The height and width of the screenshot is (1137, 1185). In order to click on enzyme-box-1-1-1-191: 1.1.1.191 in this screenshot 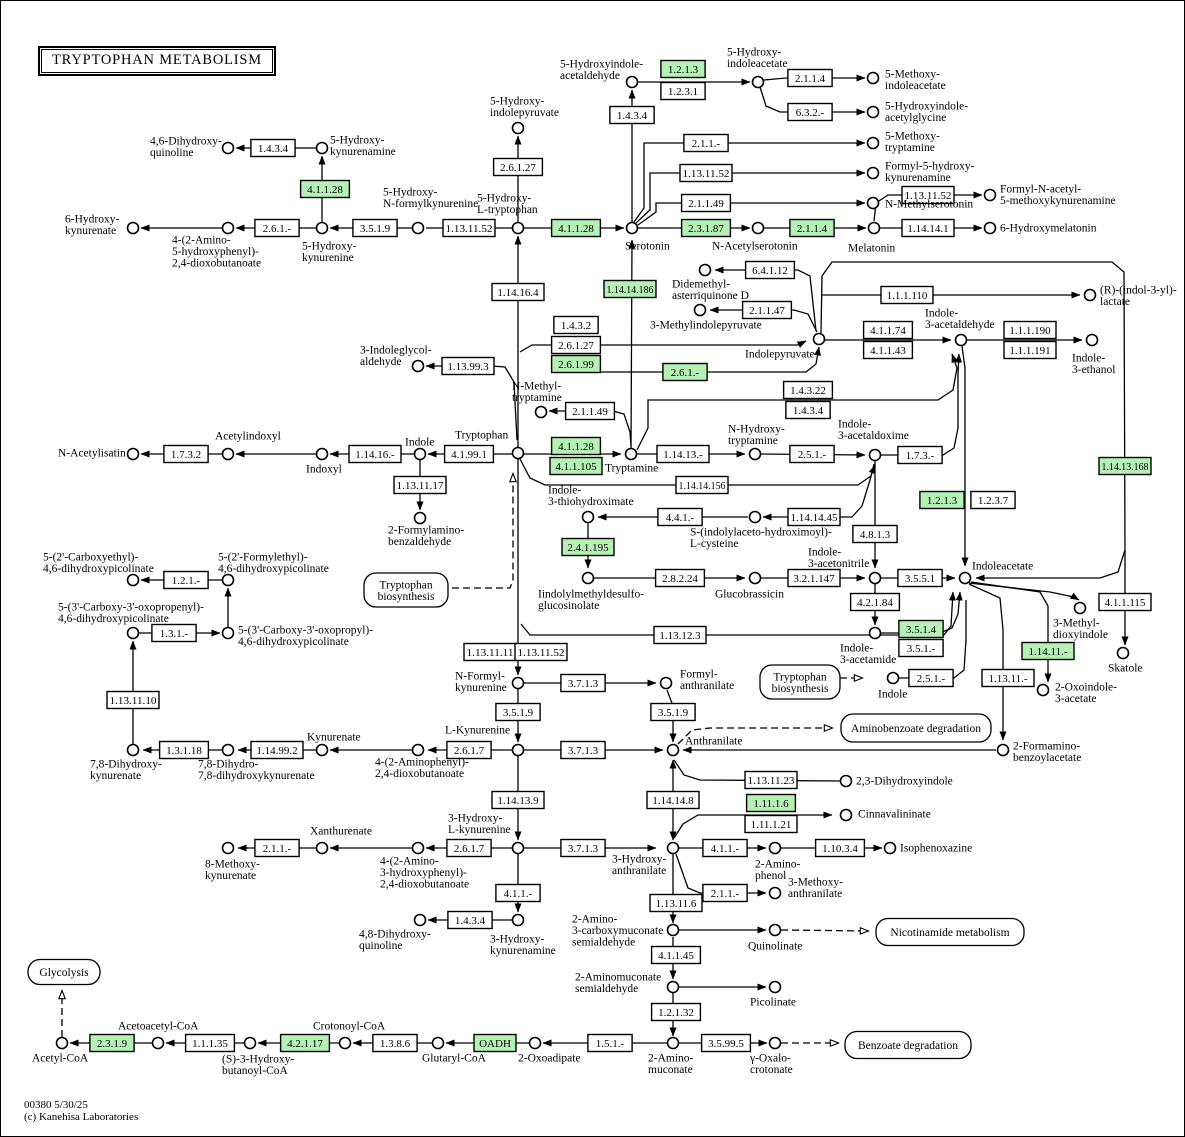, I will do `click(1030, 350)`.